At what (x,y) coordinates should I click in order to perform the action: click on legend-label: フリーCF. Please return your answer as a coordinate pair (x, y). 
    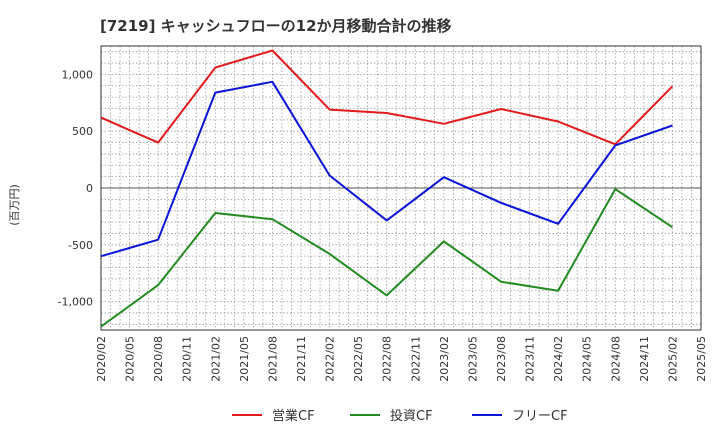
    Looking at the image, I should click on (540, 416).